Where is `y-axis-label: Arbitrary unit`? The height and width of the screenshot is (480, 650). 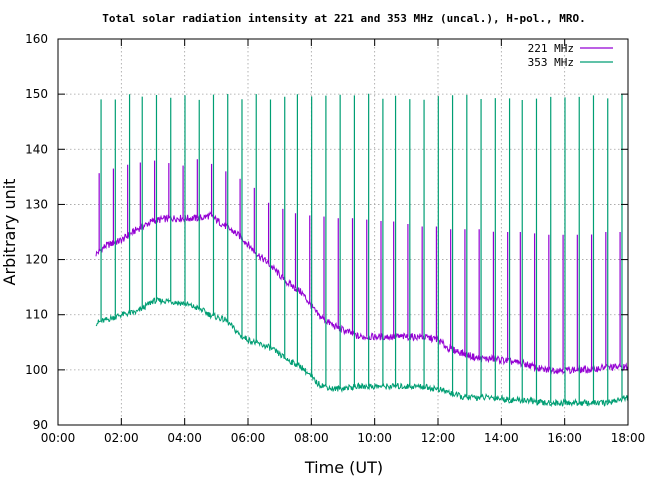 y-axis-label: Arbitrary unit is located at coordinates (9, 232).